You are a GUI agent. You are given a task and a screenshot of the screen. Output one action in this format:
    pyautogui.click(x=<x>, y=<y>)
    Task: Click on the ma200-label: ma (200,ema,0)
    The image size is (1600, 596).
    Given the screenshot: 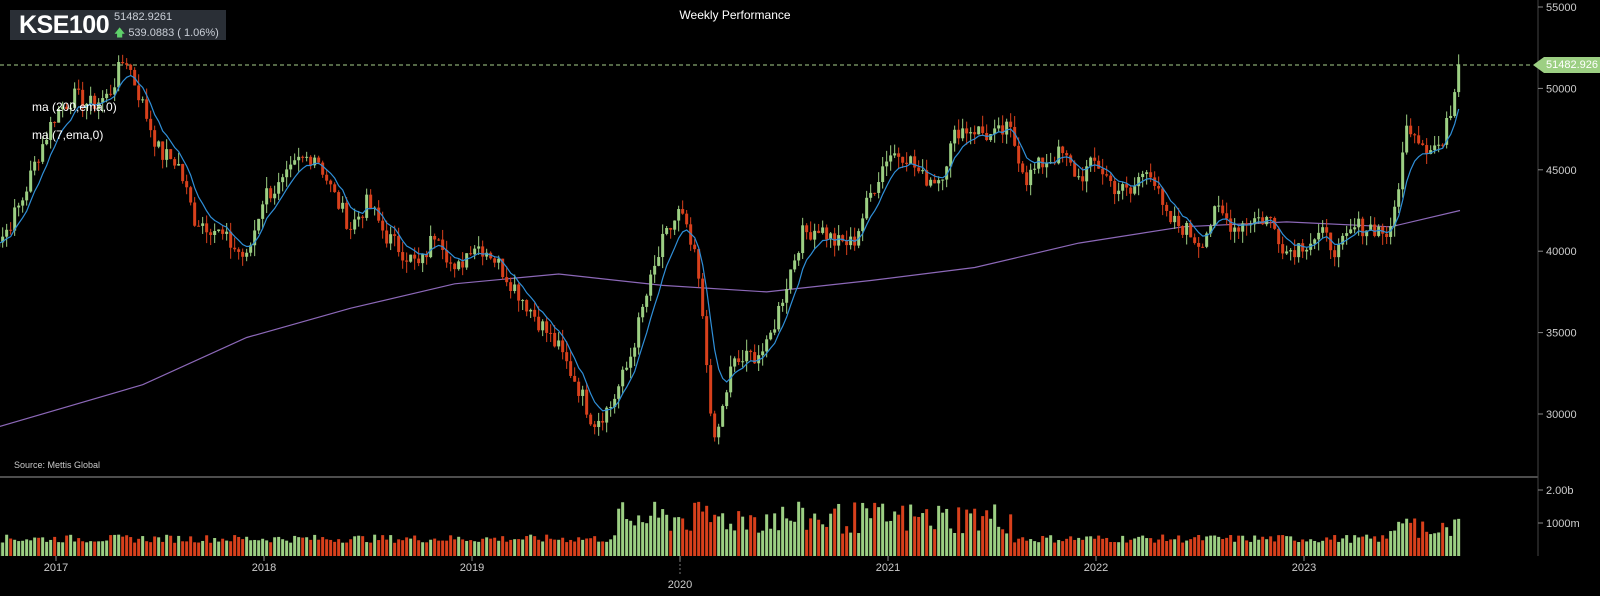 What is the action you would take?
    pyautogui.click(x=74, y=107)
    